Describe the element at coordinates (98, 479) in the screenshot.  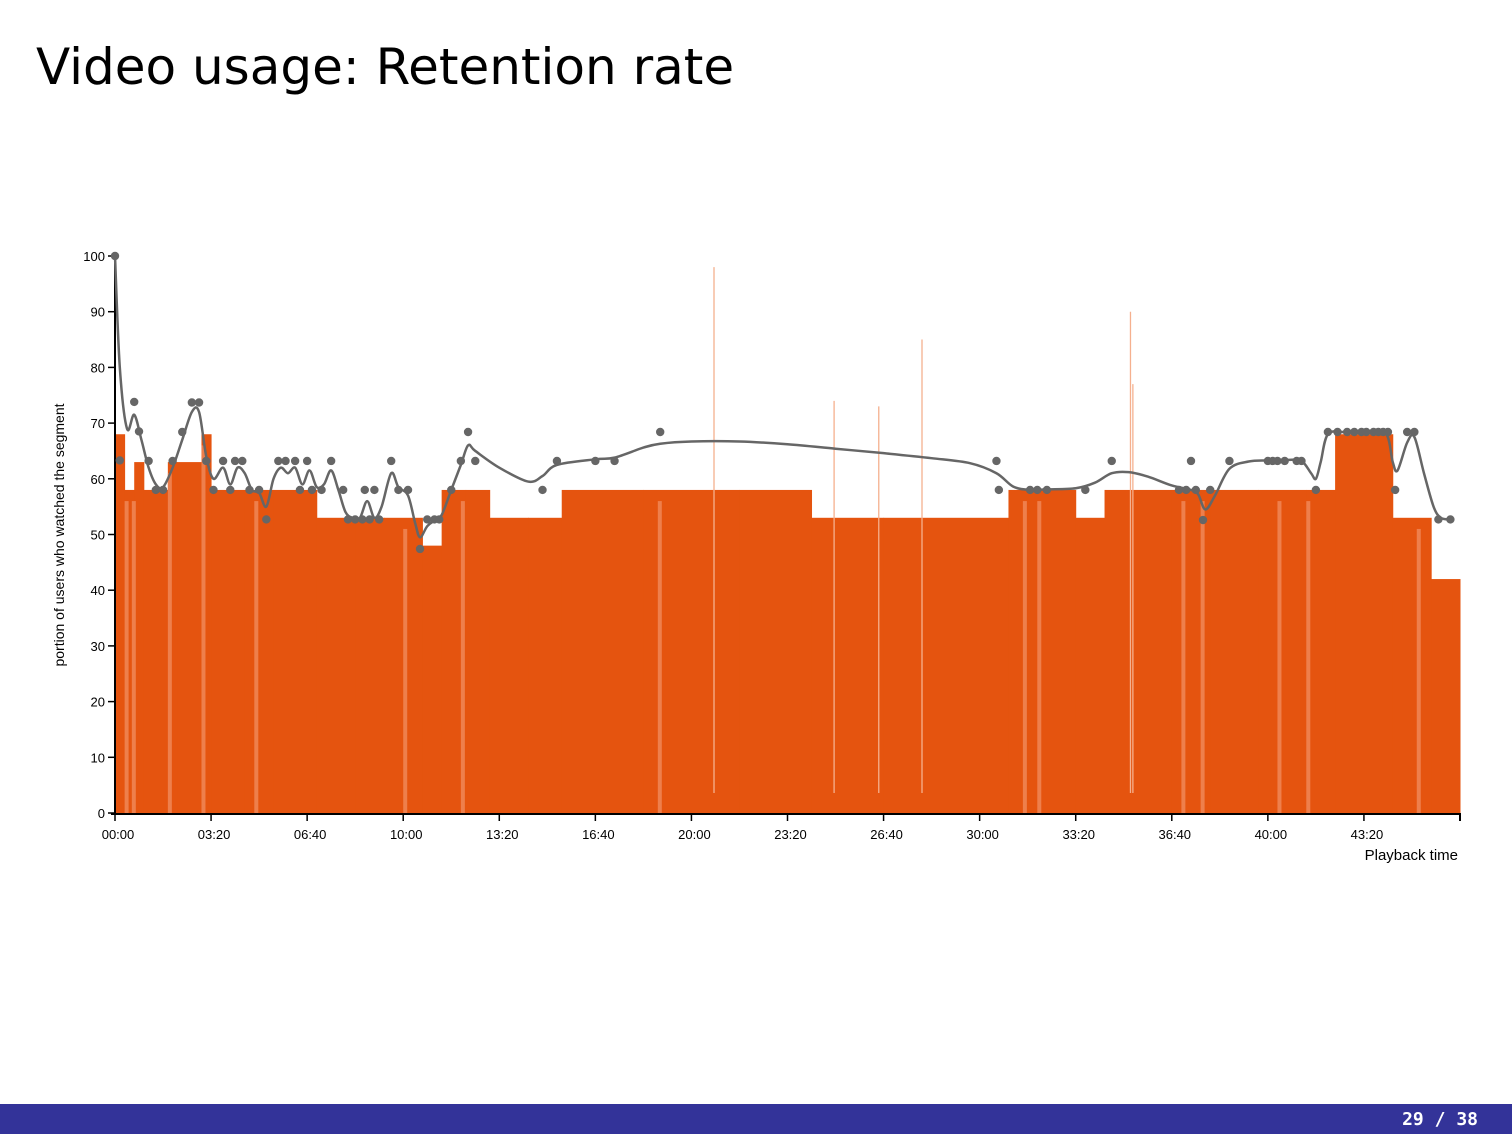
I see `y-tick-label: 60` at that location.